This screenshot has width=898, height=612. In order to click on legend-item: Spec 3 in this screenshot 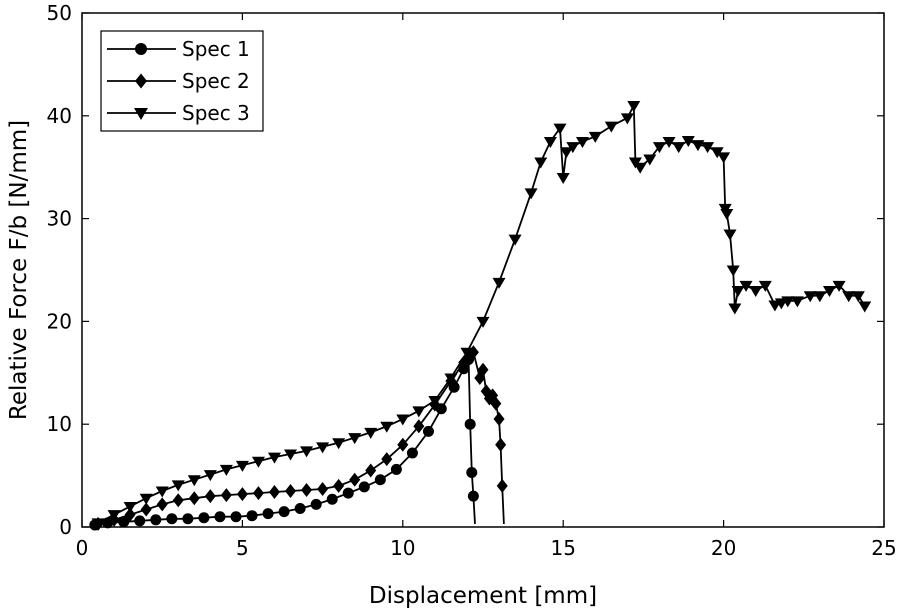, I will do `click(178, 113)`.